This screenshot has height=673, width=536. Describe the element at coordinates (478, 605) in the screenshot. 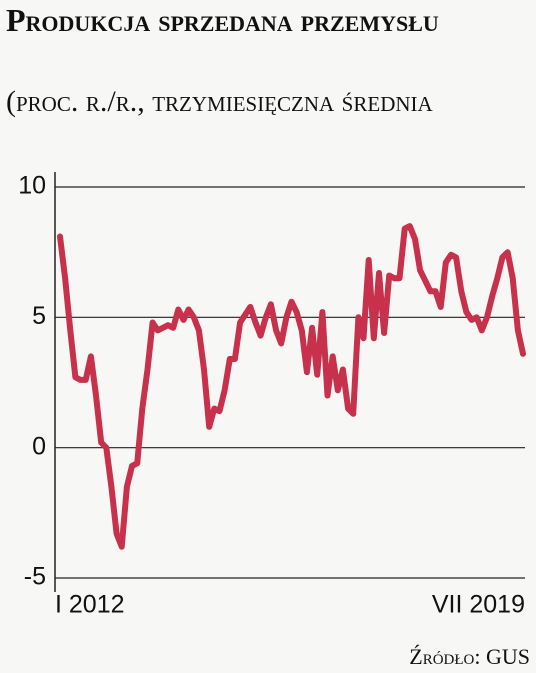

I see `x-tick-label: VII 2019` at that location.